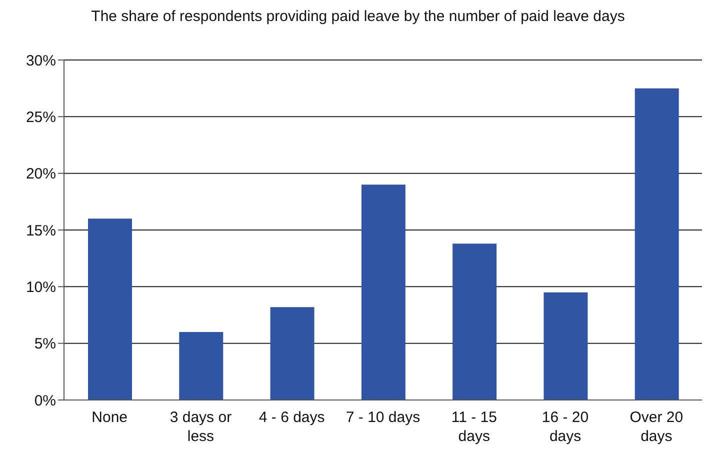  What do you see at coordinates (41, 287) in the screenshot?
I see `y-tick-label: 10%` at bounding box center [41, 287].